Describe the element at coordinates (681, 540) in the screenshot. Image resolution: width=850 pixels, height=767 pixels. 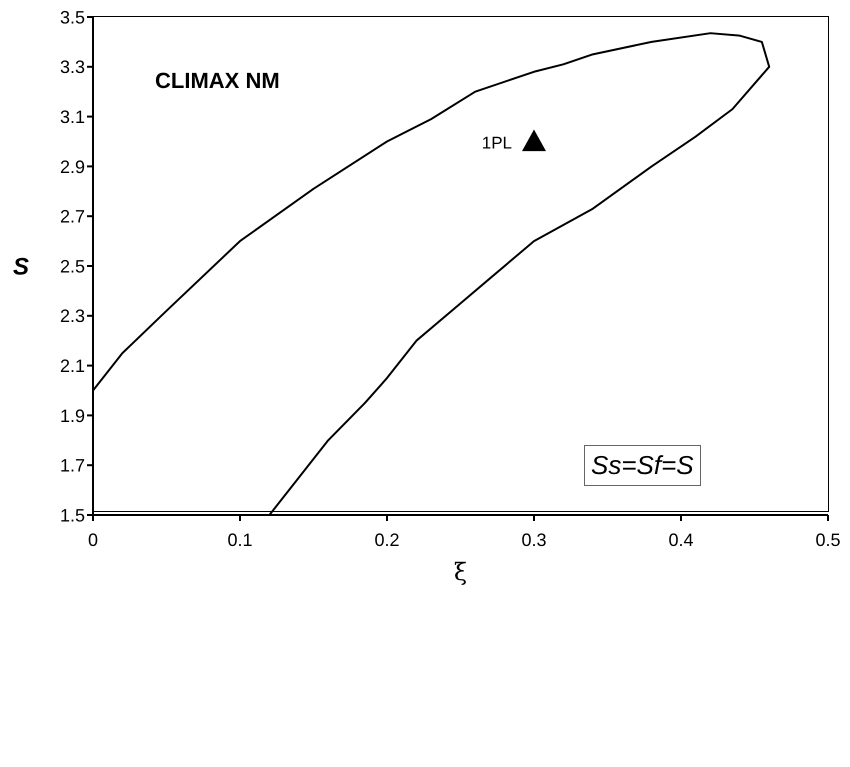
I see `x-tick-label: 0.4` at that location.